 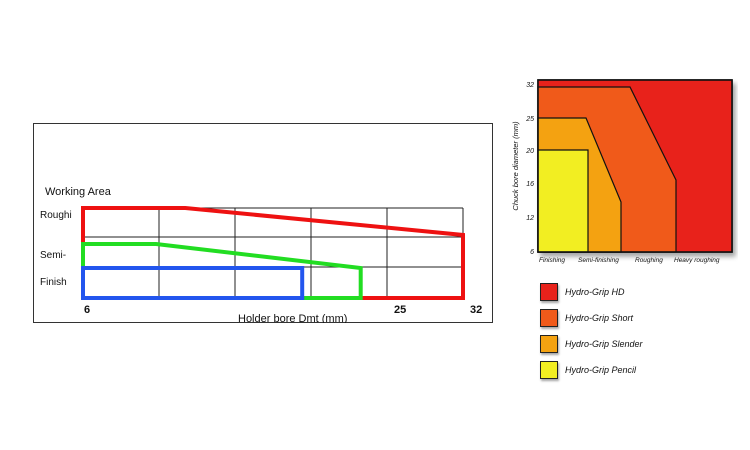 What do you see at coordinates (53, 282) in the screenshot?
I see `y-category-finish: Finish` at bounding box center [53, 282].